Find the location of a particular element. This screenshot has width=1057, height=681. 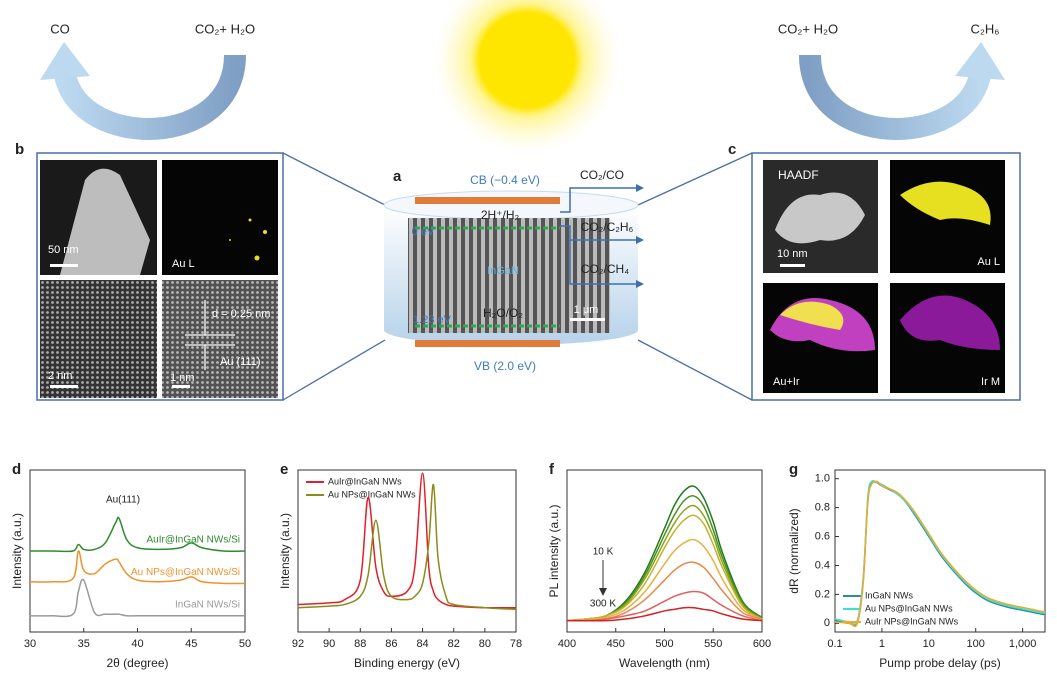

x-axis-label: Wavelength (nm) is located at coordinates (664, 663).